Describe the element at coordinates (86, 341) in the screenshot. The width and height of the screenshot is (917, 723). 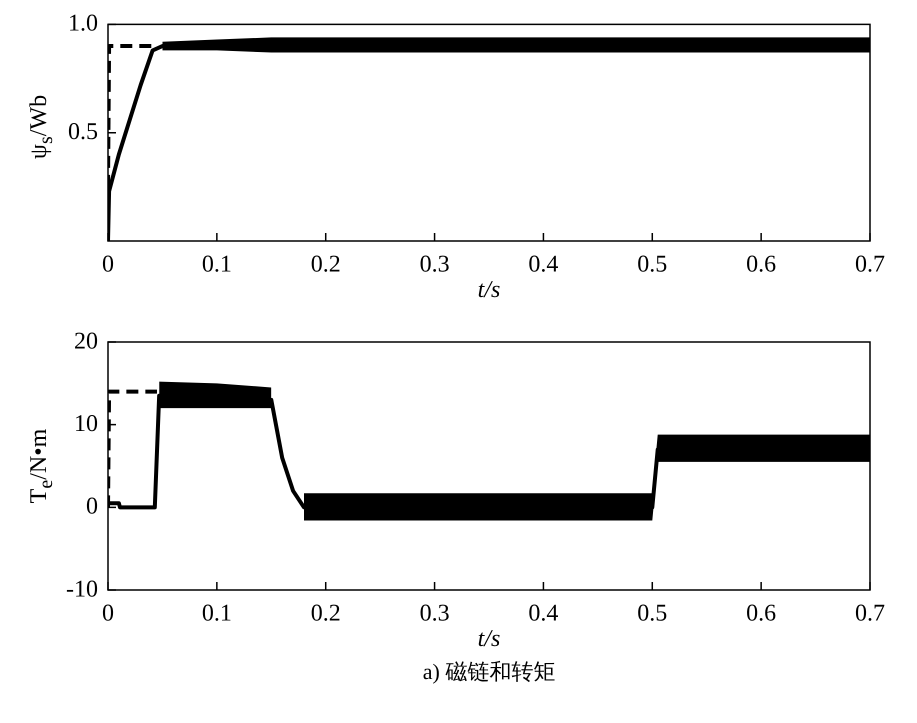
I see `y-tick-label: 20` at that location.